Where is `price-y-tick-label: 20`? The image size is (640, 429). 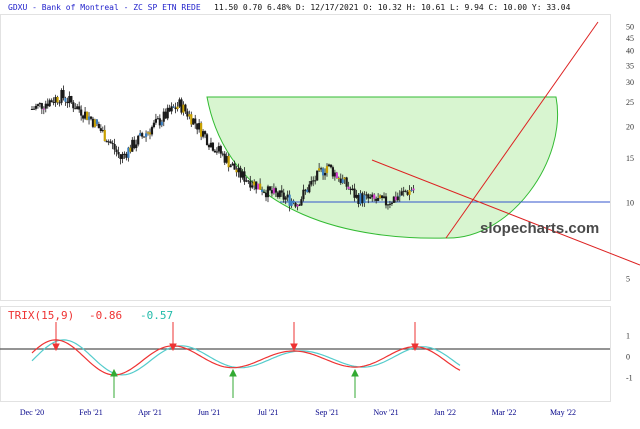 price-y-tick-label: 20 is located at coordinates (630, 127).